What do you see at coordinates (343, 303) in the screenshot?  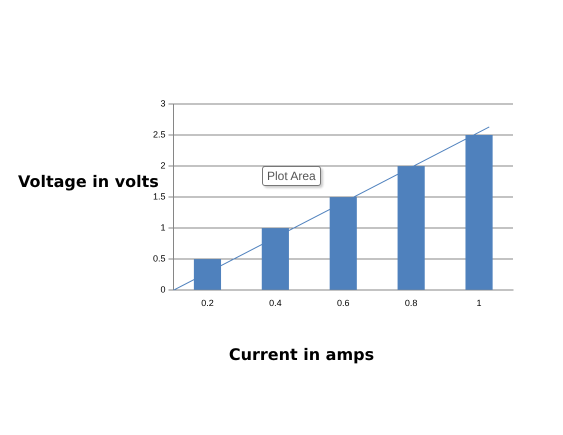 I see `x-tick-label: 0.6` at bounding box center [343, 303].